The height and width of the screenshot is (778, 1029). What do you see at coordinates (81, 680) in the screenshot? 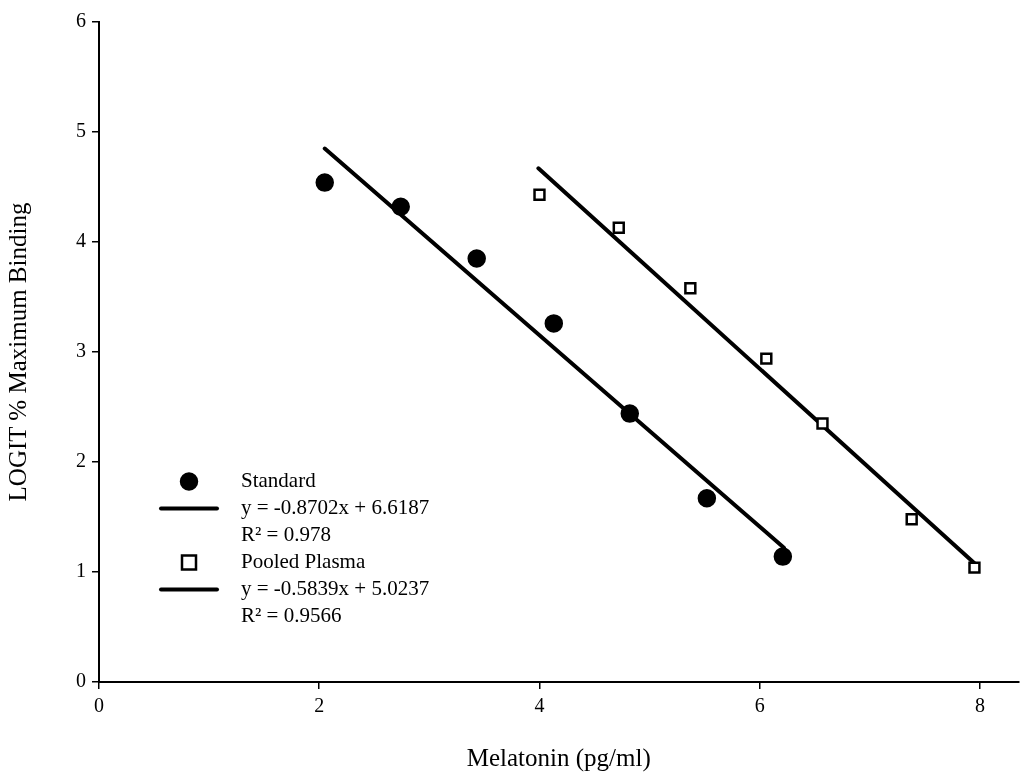
I see `y-tick-label: 0` at bounding box center [81, 680].